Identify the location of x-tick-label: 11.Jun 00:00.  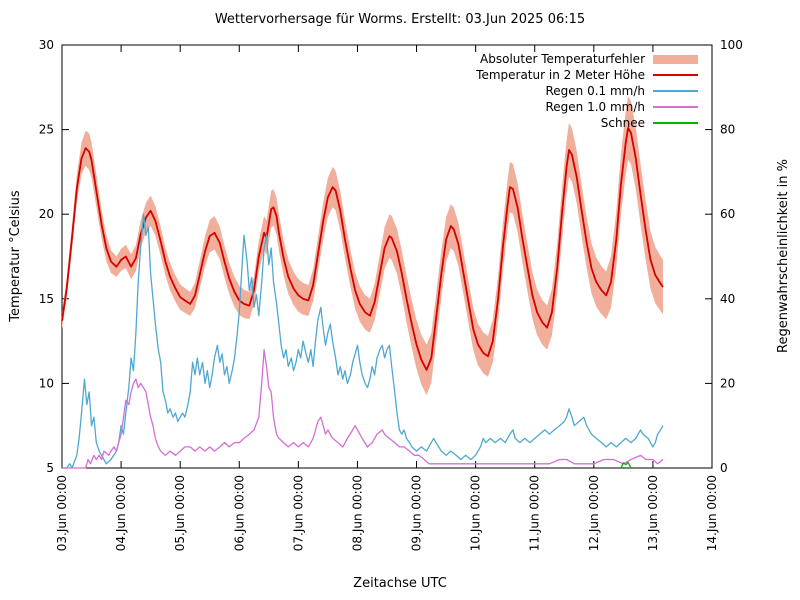
(535, 513).